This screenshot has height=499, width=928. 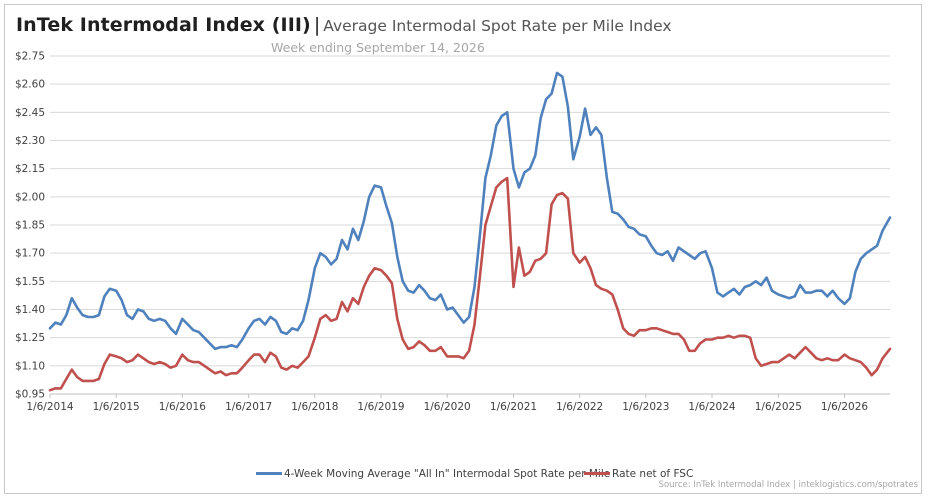 What do you see at coordinates (30, 395) in the screenshot?
I see `y-tick-label: $0.95` at bounding box center [30, 395].